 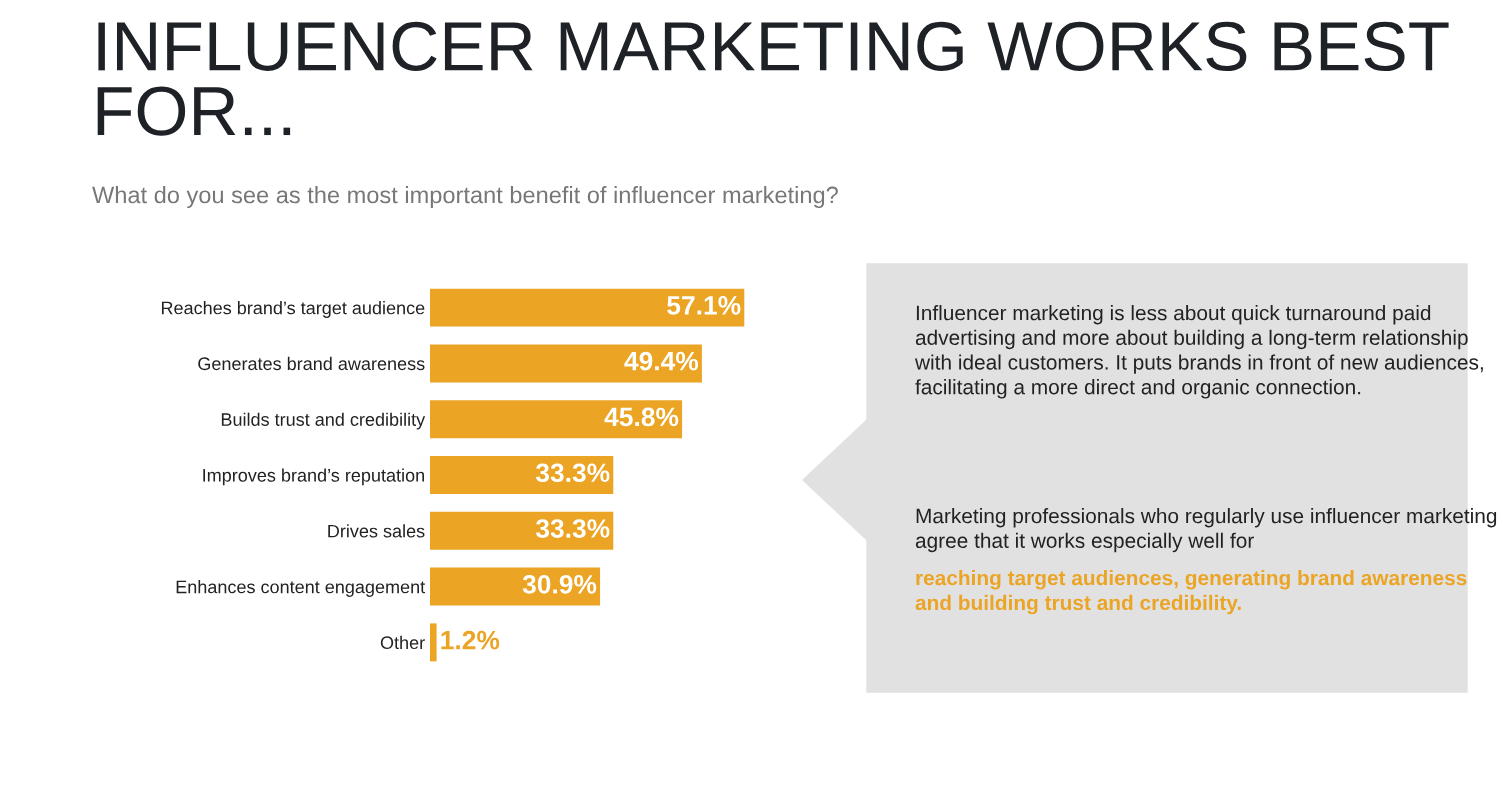 What do you see at coordinates (1206, 530) in the screenshot?
I see `text: Marketing professionals who regularly use influencer marketing agree that it works especially well for` at bounding box center [1206, 530].